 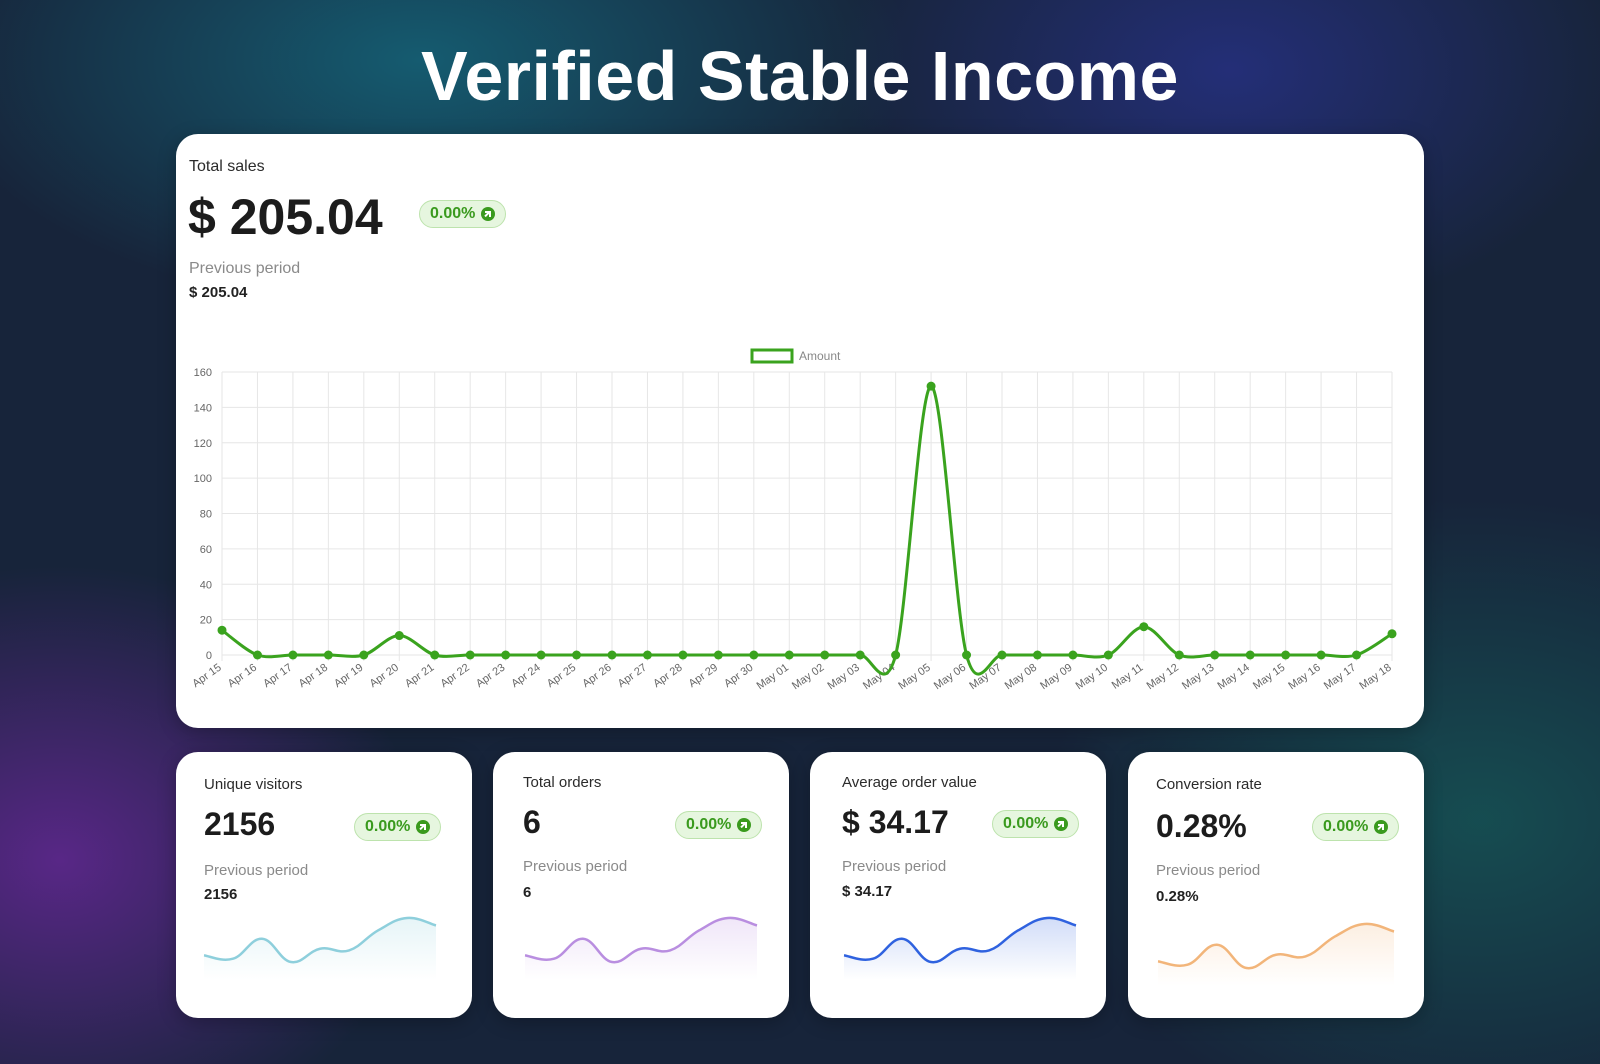 I want to click on sparkline-line, so click(x=1276, y=946).